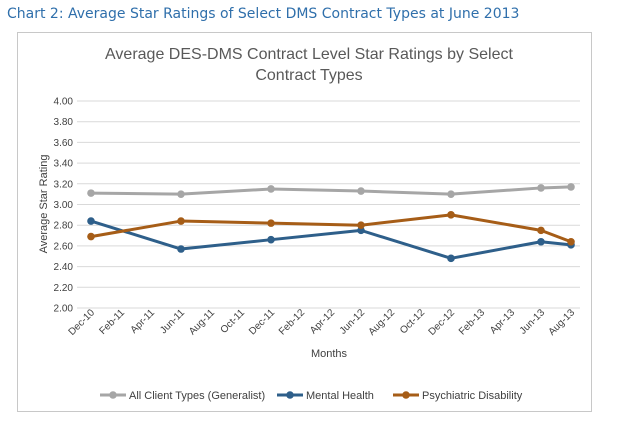  I want to click on y-tick-label: 3.00, so click(64, 205).